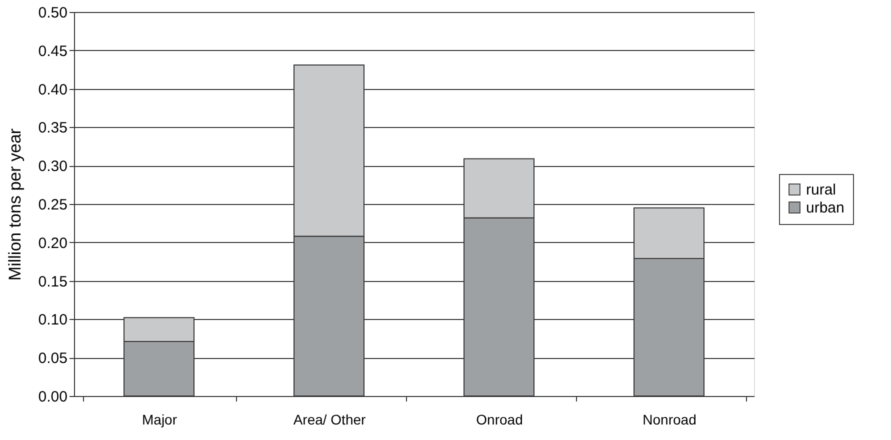  Describe the element at coordinates (53, 13) in the screenshot. I see `y-tick-label: 0.50` at that location.